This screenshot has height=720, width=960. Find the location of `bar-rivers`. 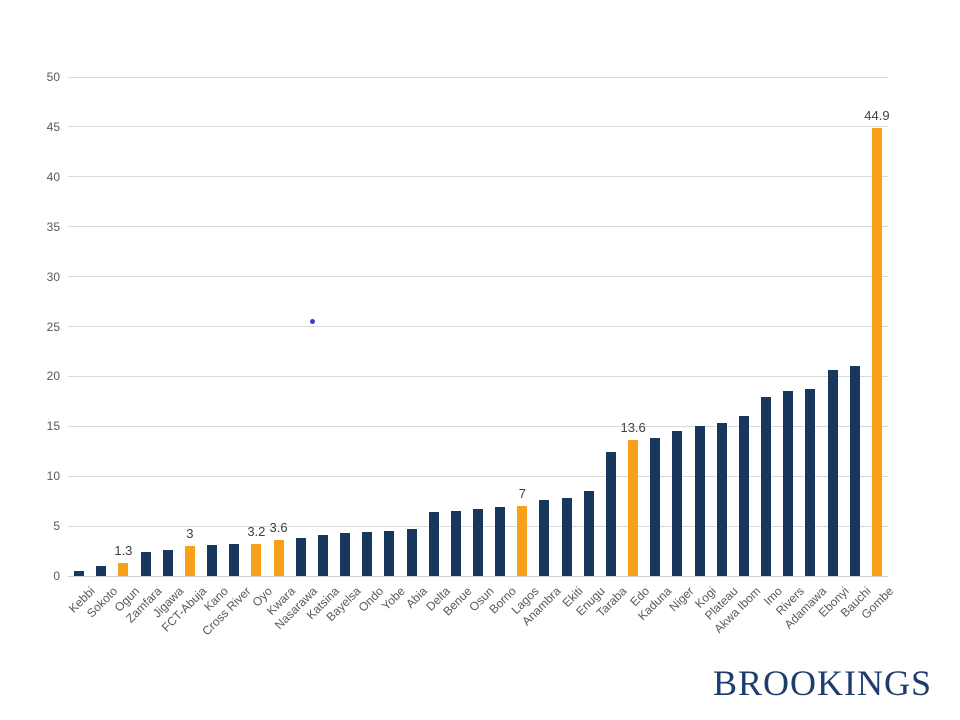

bar-rivers is located at coordinates (788, 483).